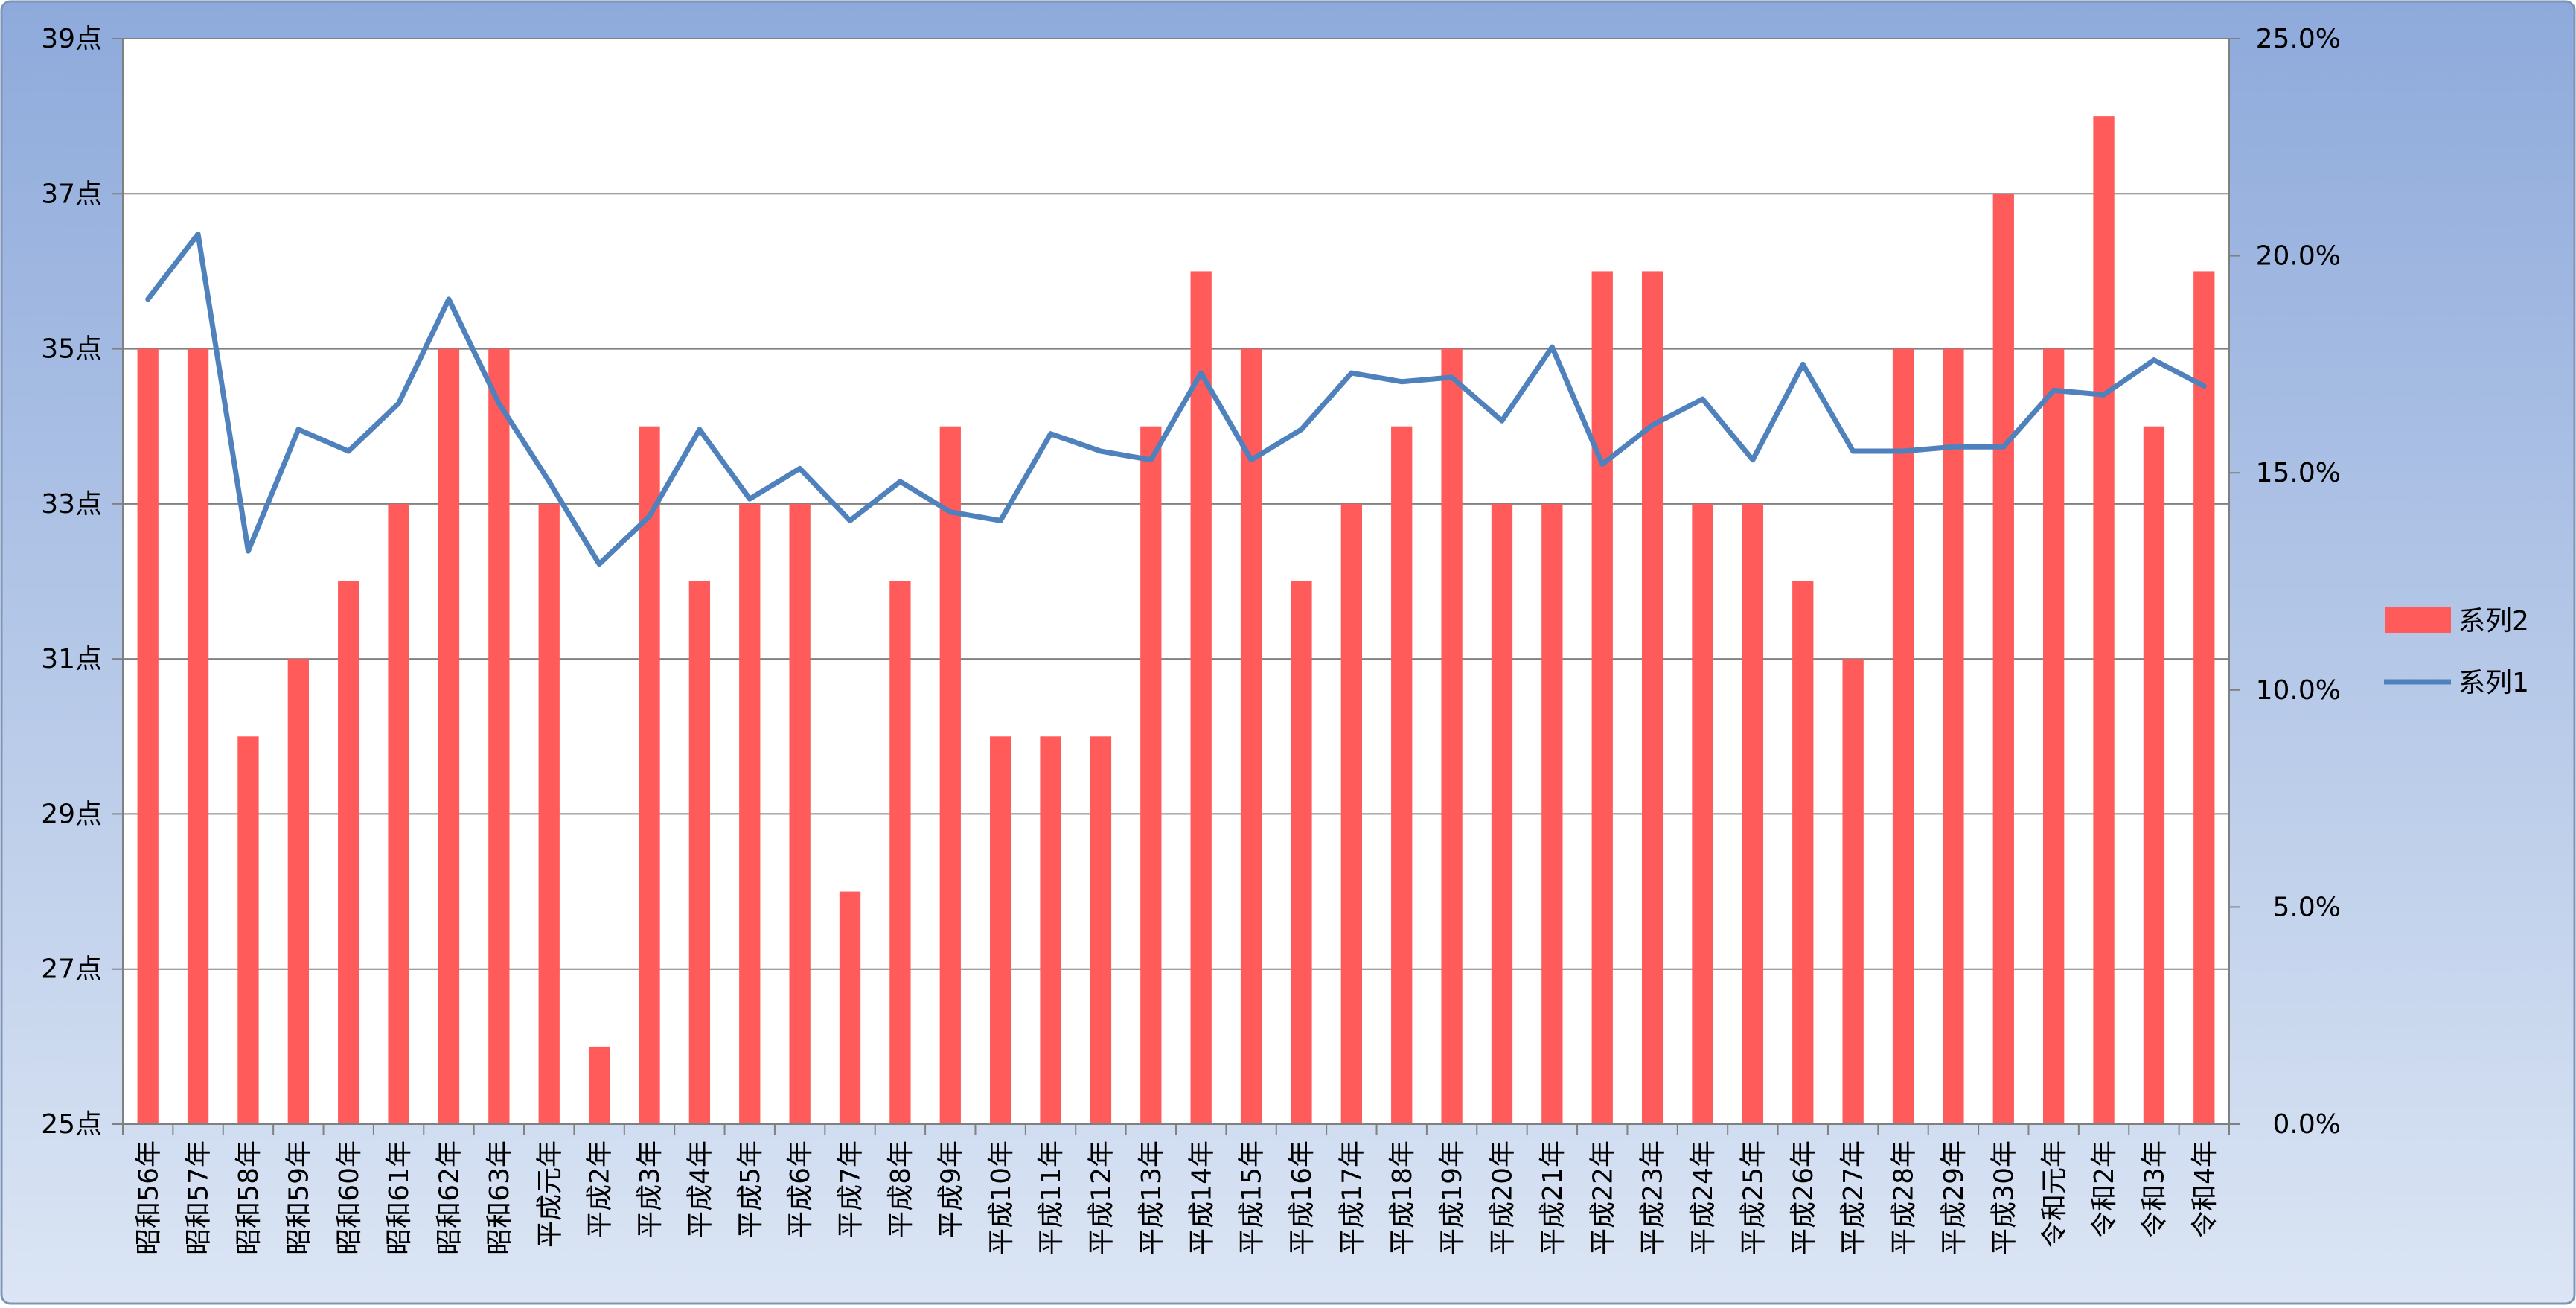 The image size is (2576, 1308). I want to click on x-tick-label: 令和4年, so click(2205, 1189).